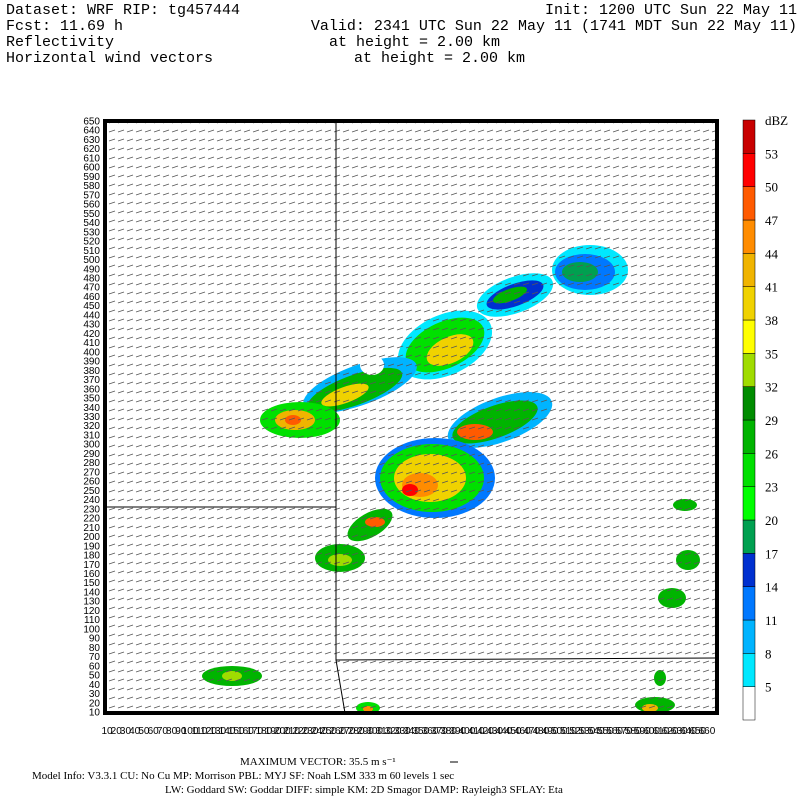  What do you see at coordinates (199, 731) in the screenshot?
I see `x-tick-label: 110` at bounding box center [199, 731].